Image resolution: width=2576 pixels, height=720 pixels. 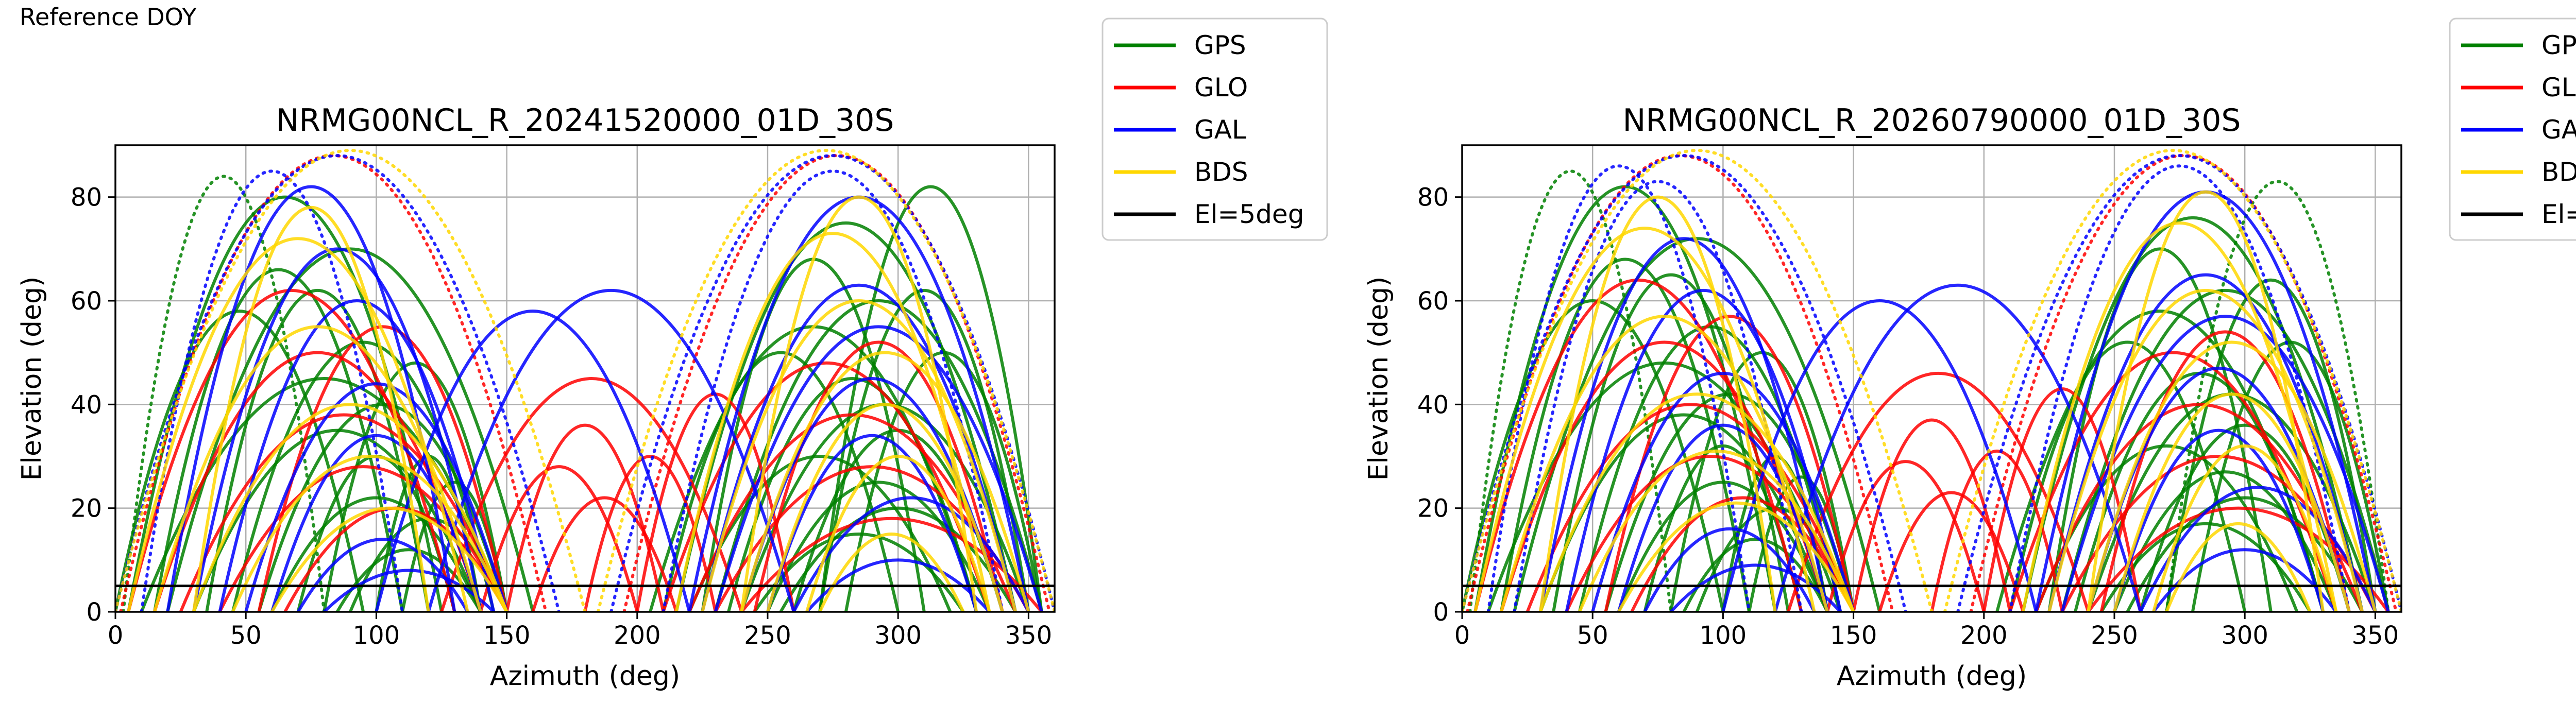 I want to click on y-tick-label: 80, so click(x=86, y=197).